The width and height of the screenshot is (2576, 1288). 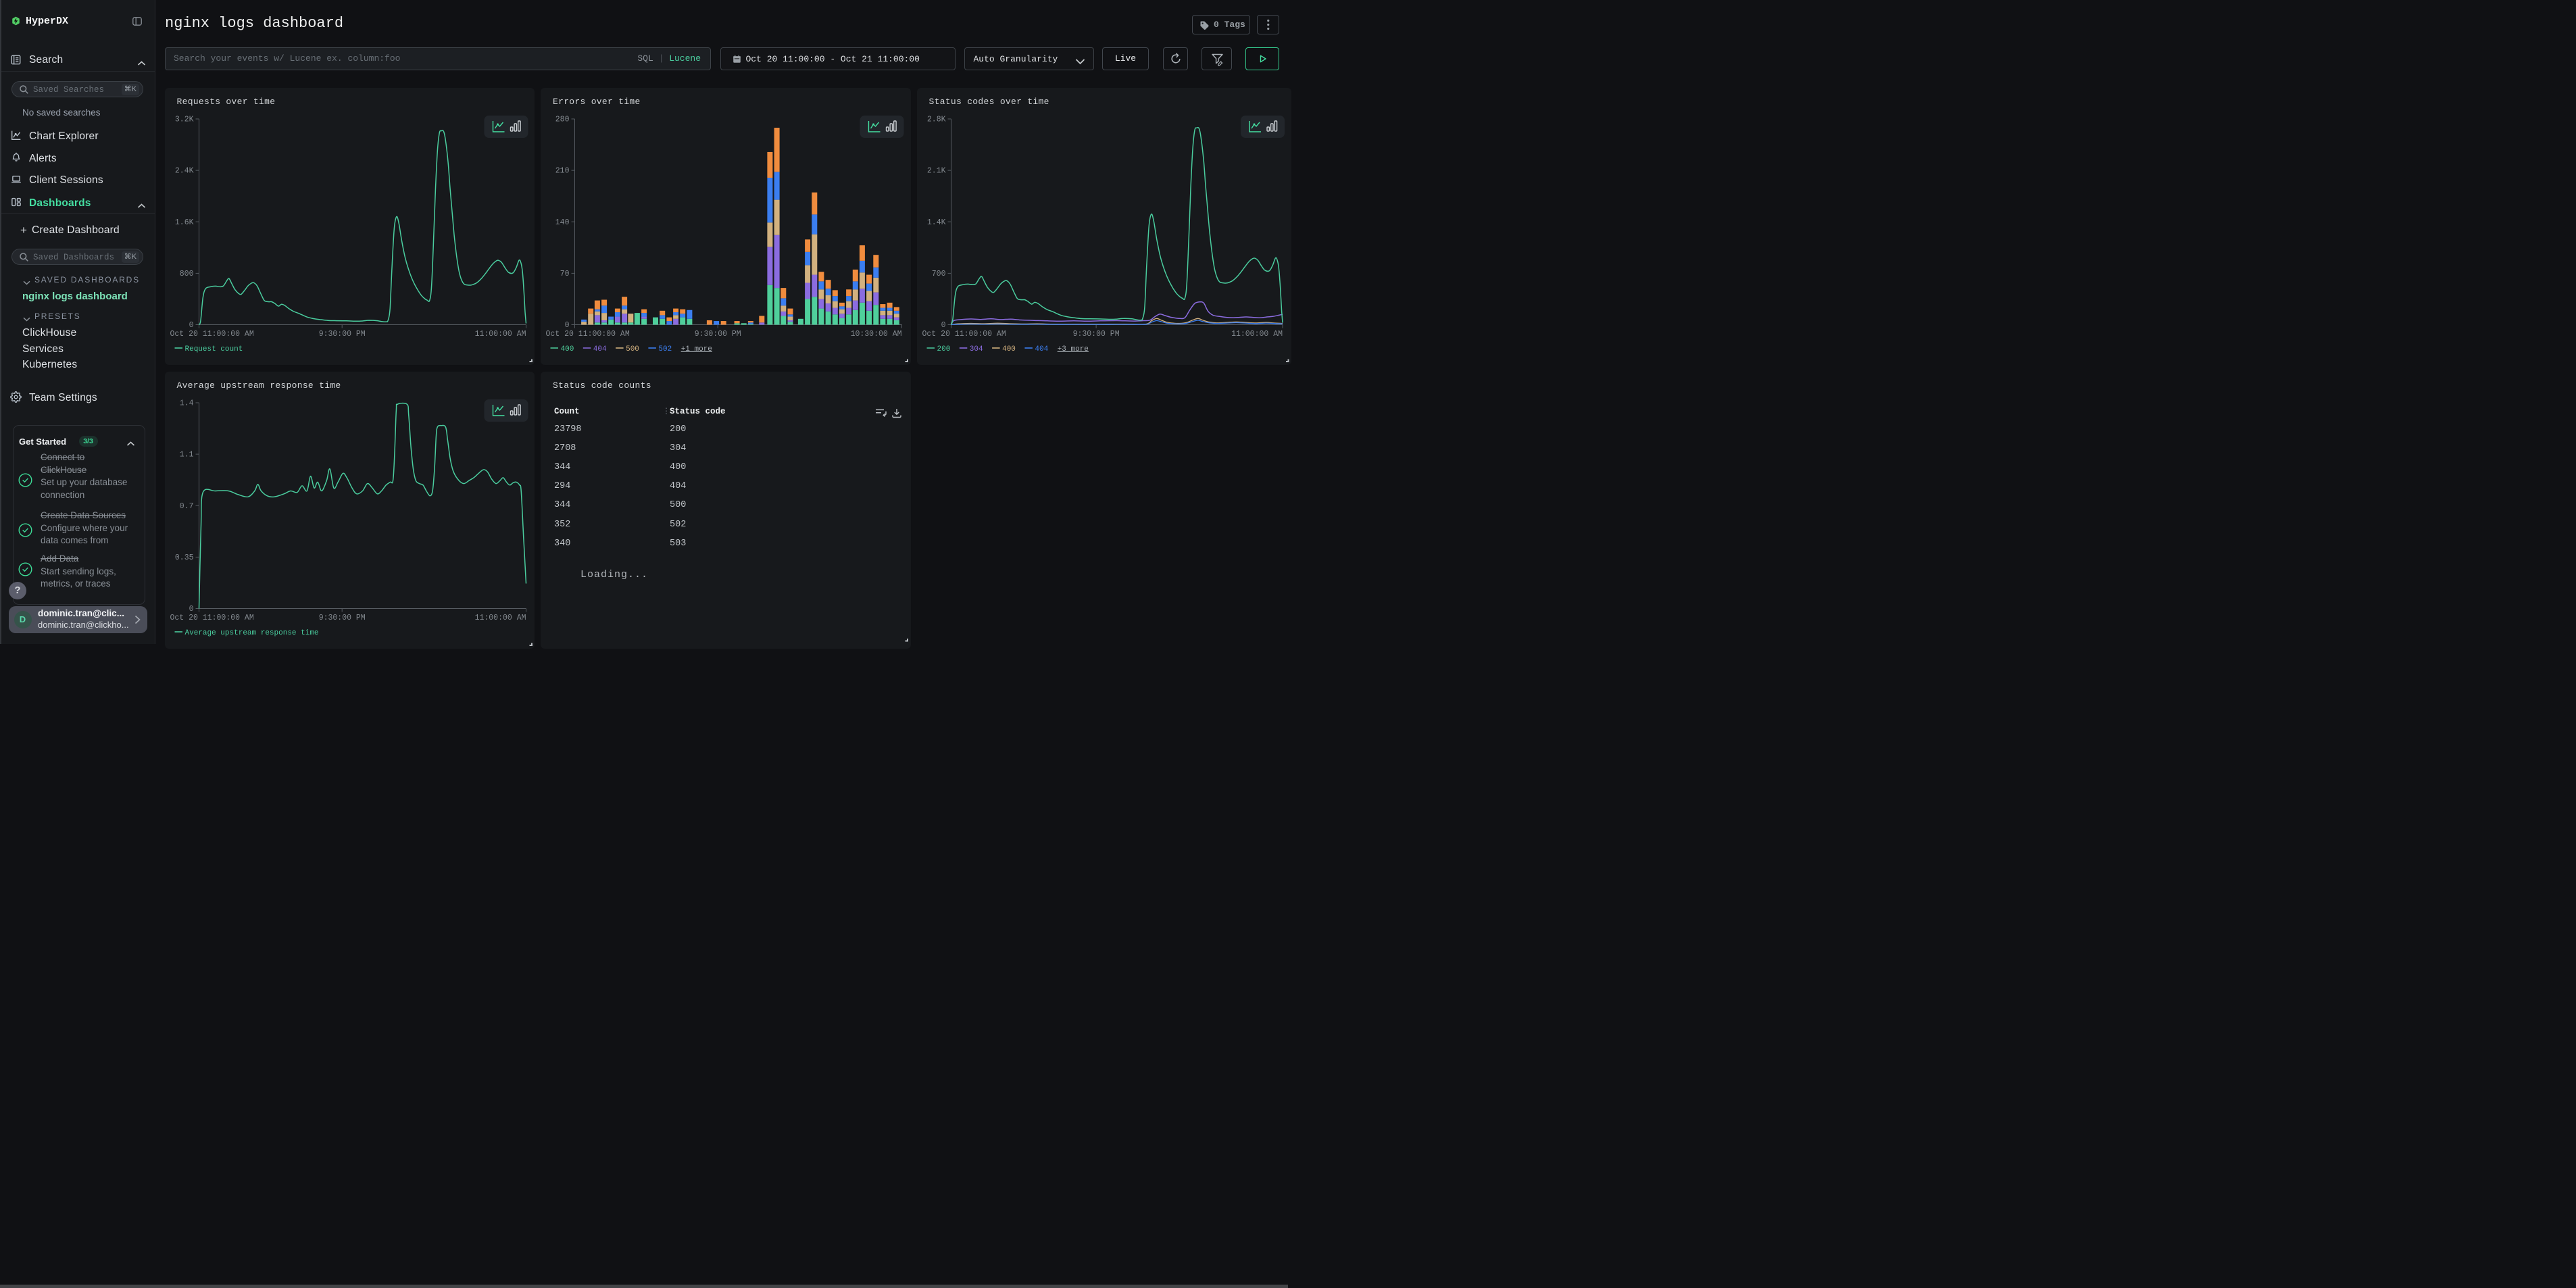 What do you see at coordinates (936, 223) in the screenshot?
I see `svg-text: 1.4K` at bounding box center [936, 223].